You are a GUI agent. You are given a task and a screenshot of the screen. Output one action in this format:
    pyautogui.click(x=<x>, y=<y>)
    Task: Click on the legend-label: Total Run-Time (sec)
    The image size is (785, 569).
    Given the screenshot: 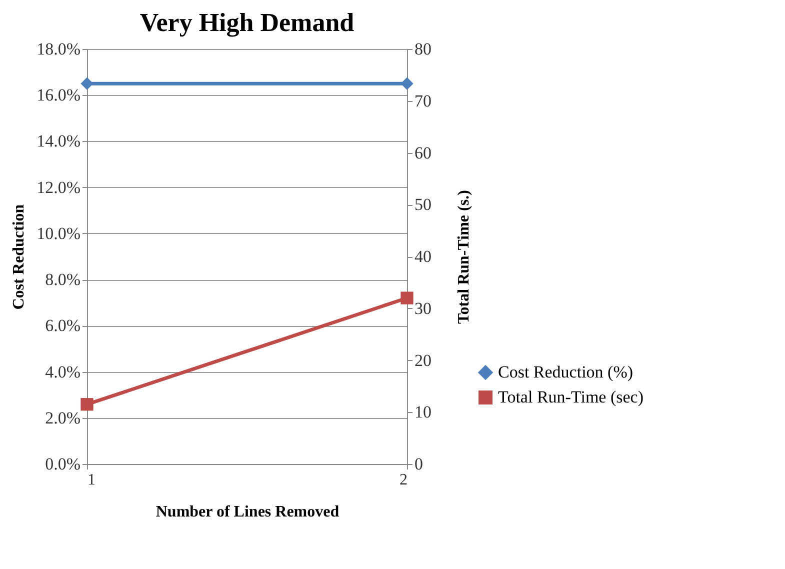 What is the action you would take?
    pyautogui.click(x=571, y=397)
    